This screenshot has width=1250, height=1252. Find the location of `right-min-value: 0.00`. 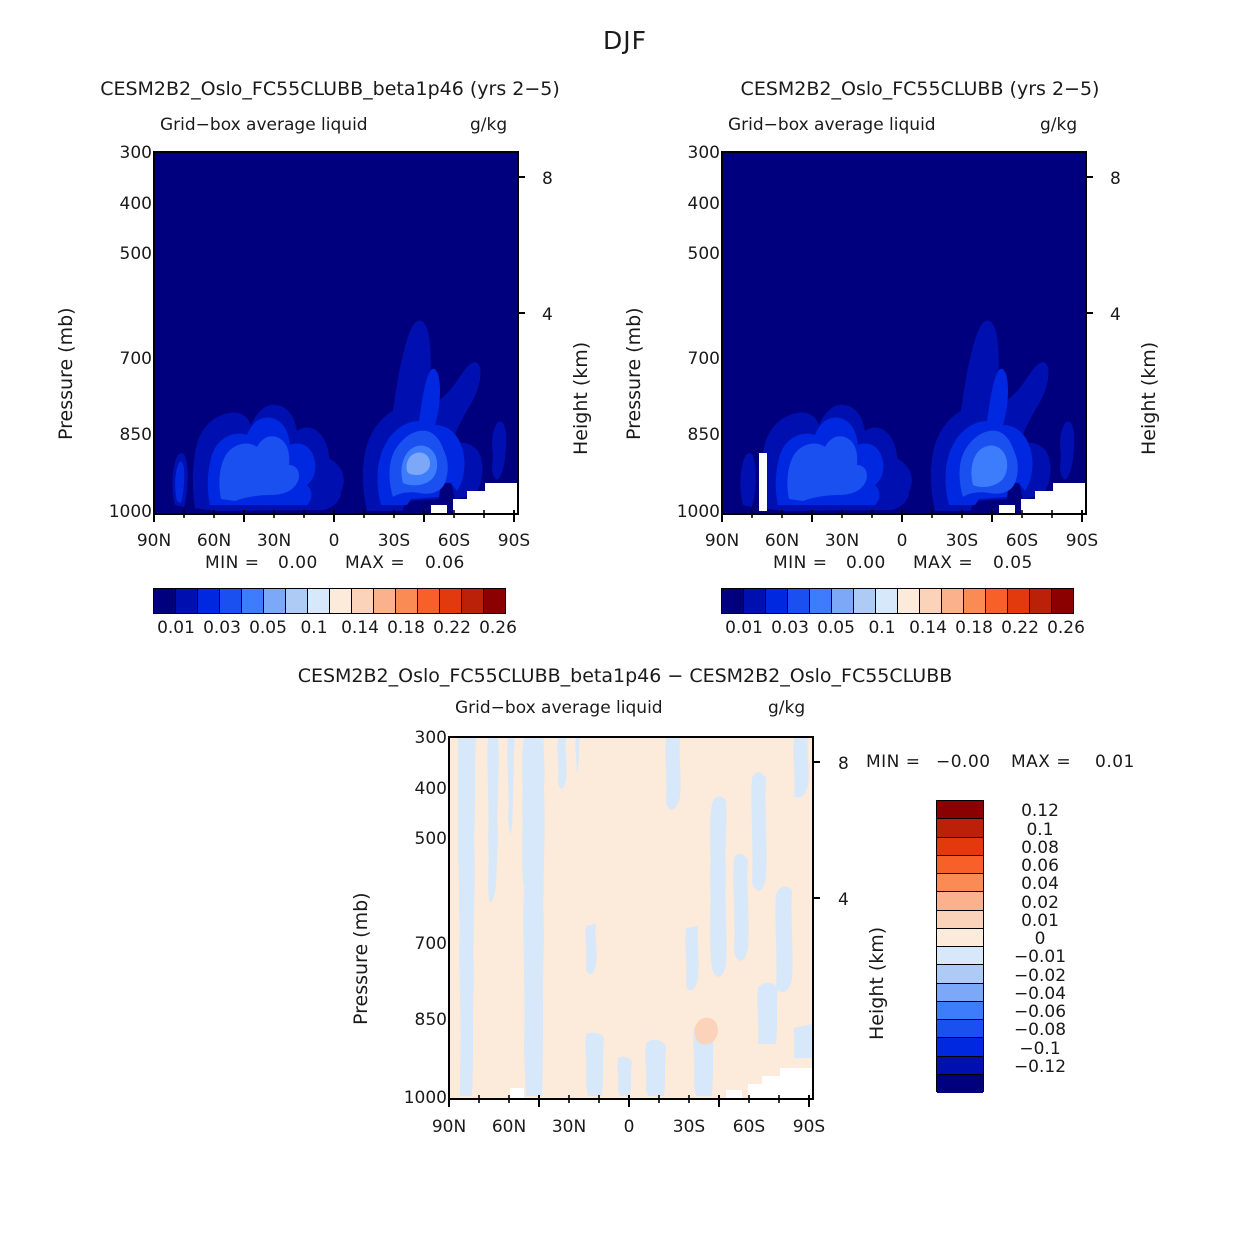

right-min-value: 0.00 is located at coordinates (866, 563).